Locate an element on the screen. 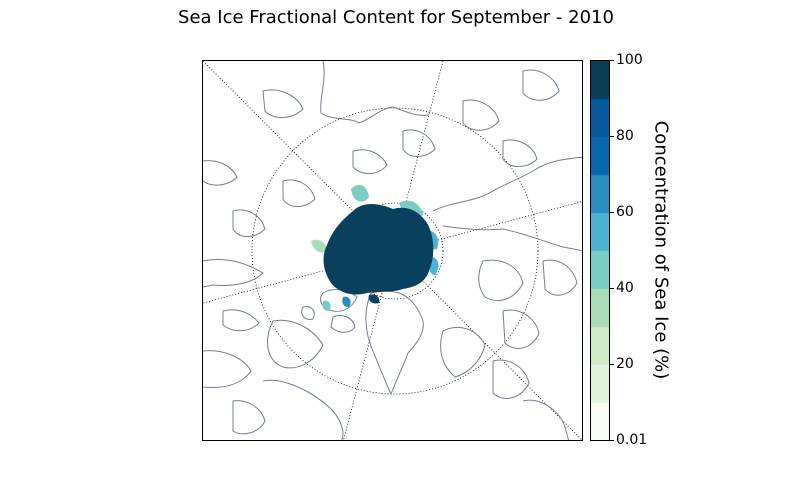 This screenshot has height=504, width=792. colorbar-tick-label: 20 is located at coordinates (625, 364).